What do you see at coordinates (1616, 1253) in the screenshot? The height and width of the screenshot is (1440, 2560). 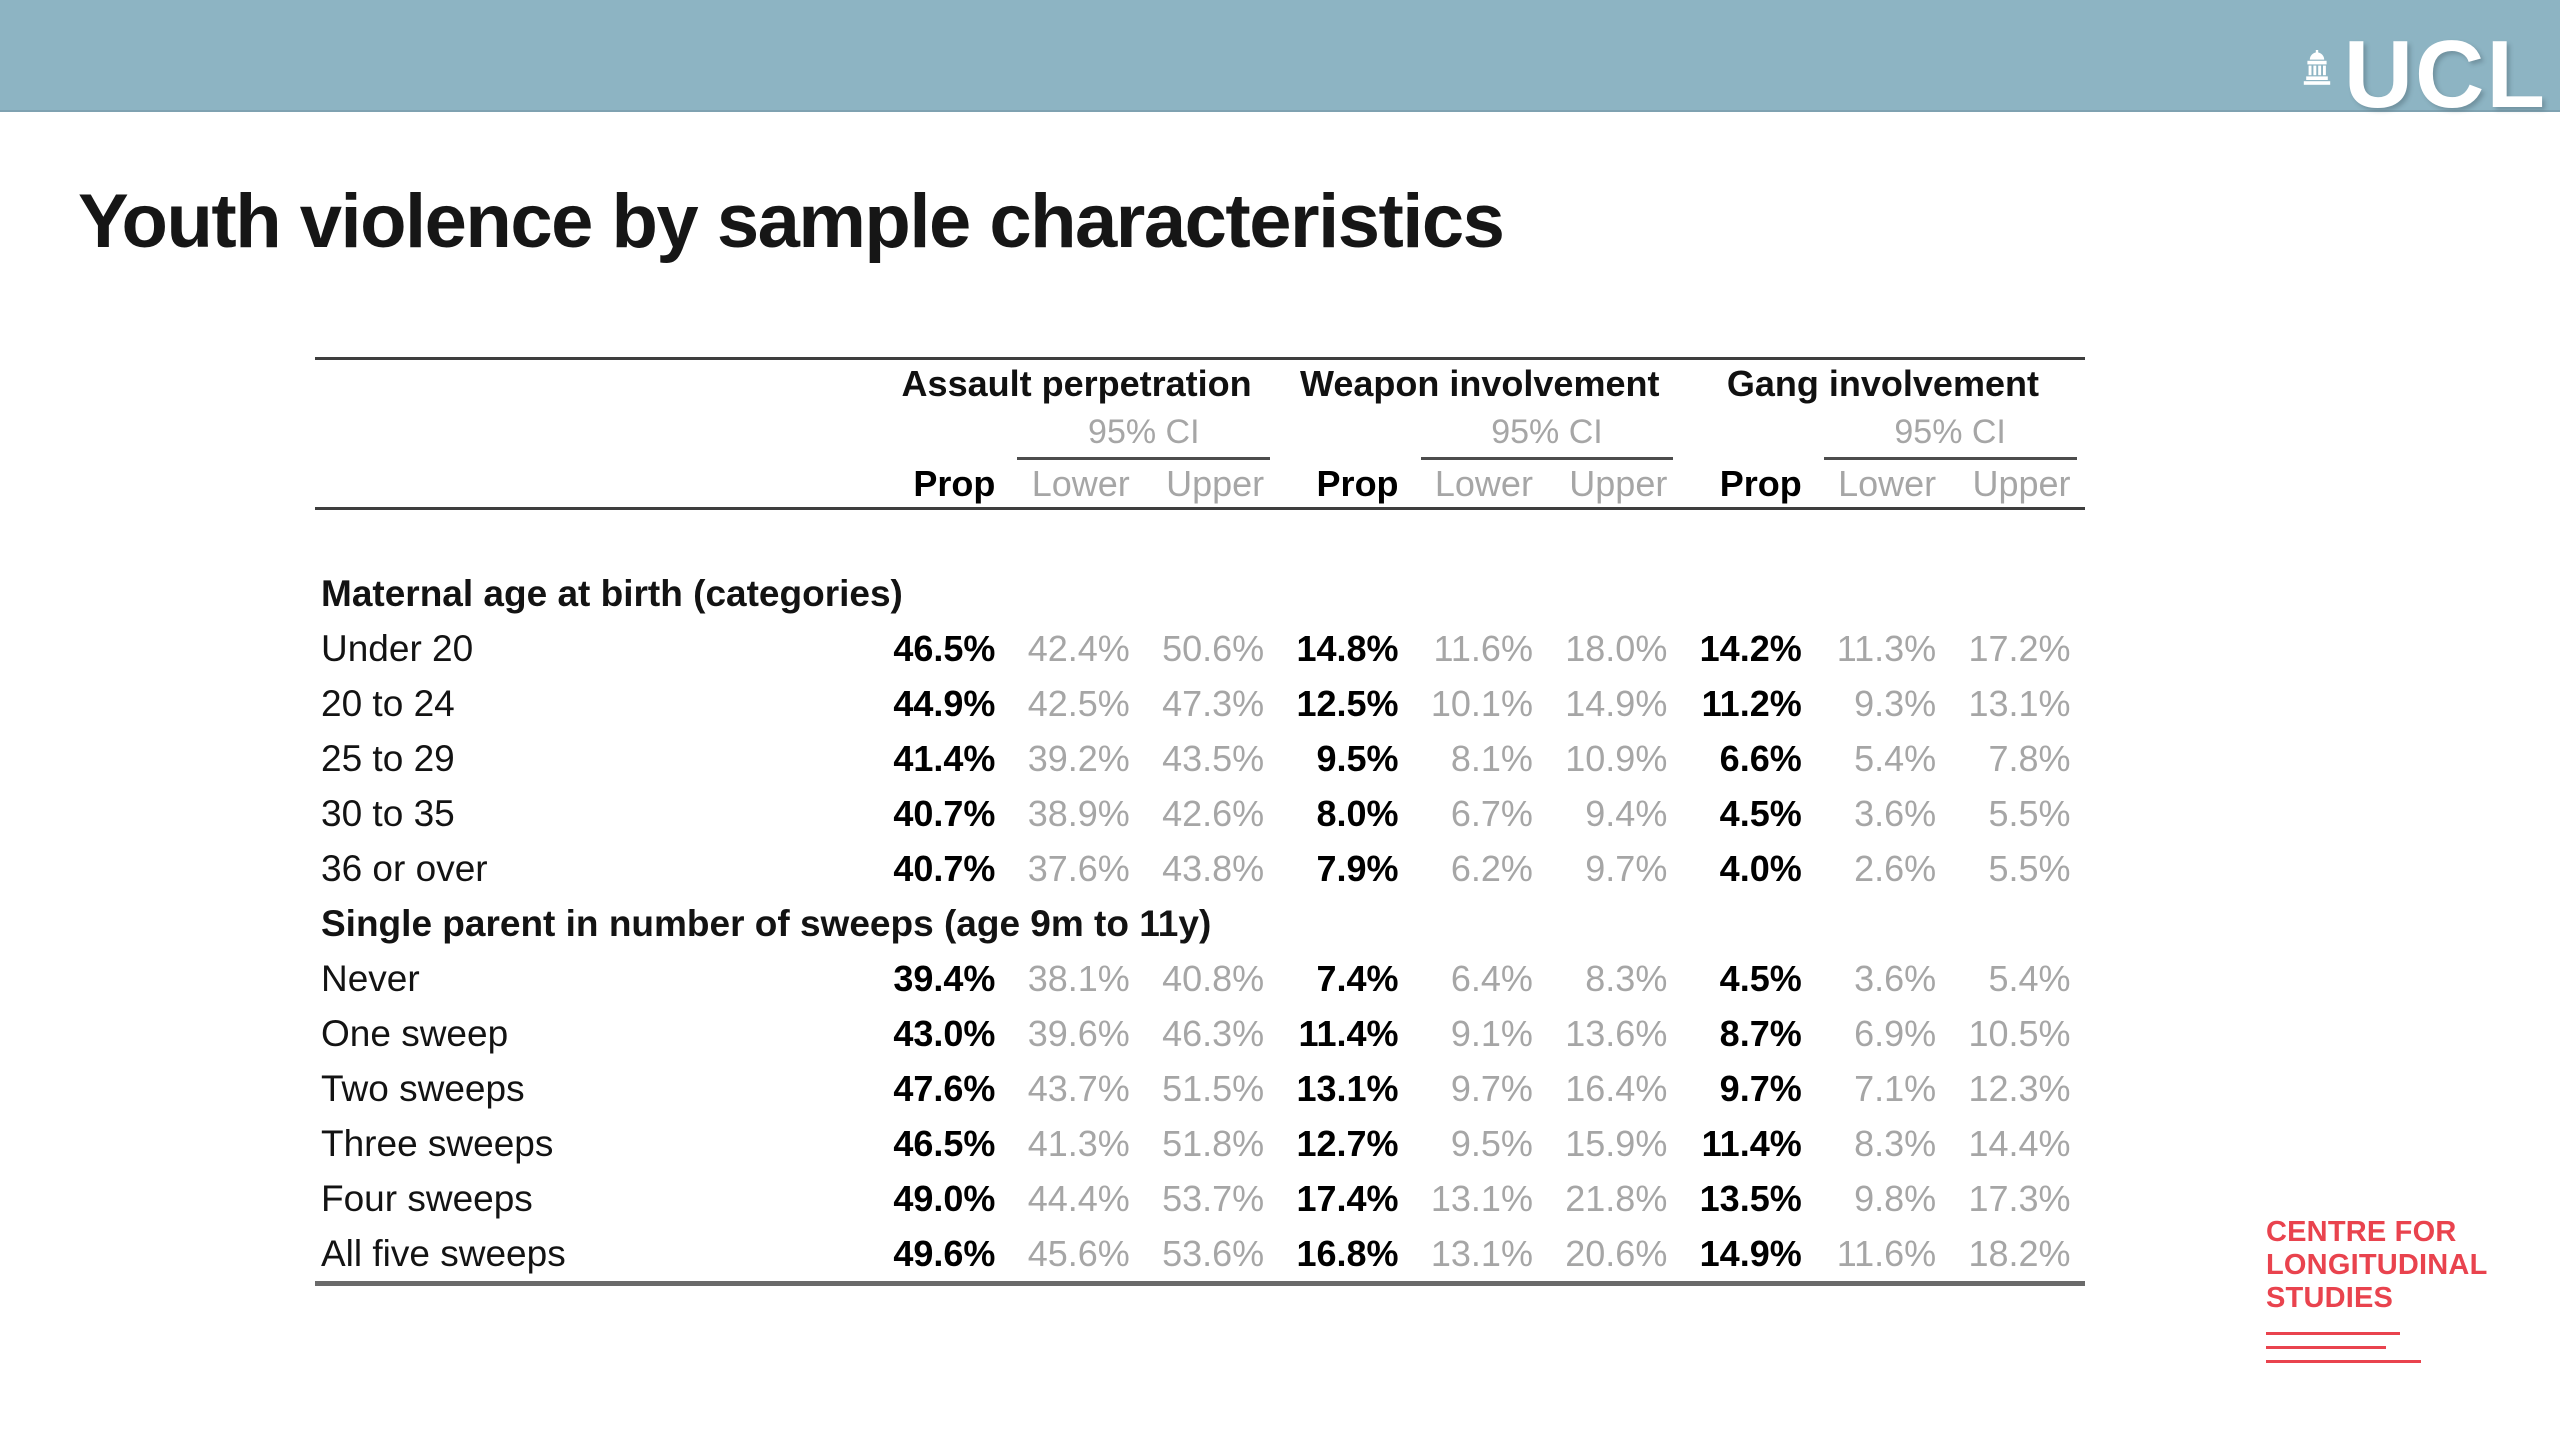 I see `ci-value: 20.6%` at bounding box center [1616, 1253].